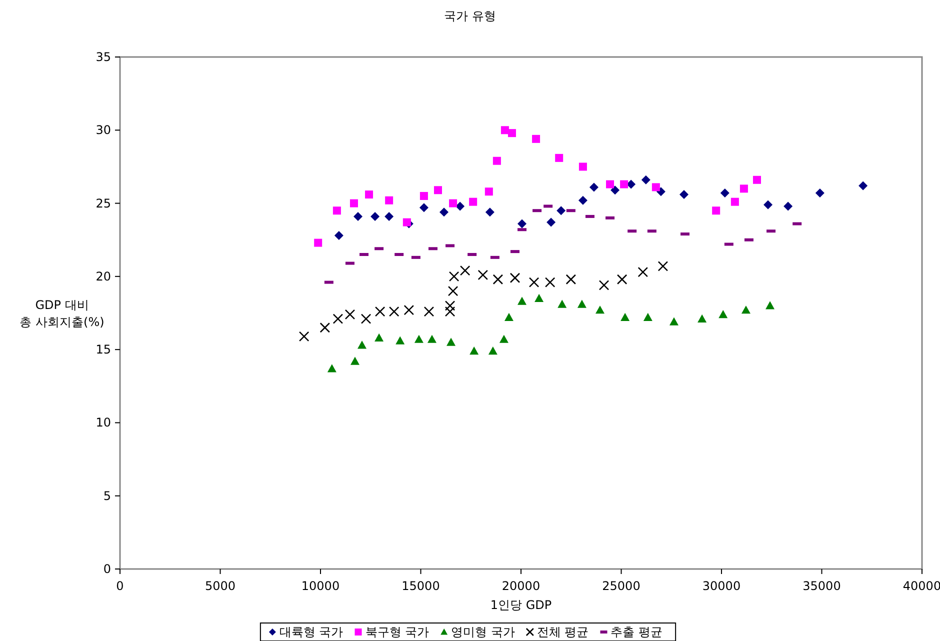 This screenshot has height=641, width=940. What do you see at coordinates (103, 276) in the screenshot?
I see `y-tick-label: 20` at bounding box center [103, 276].